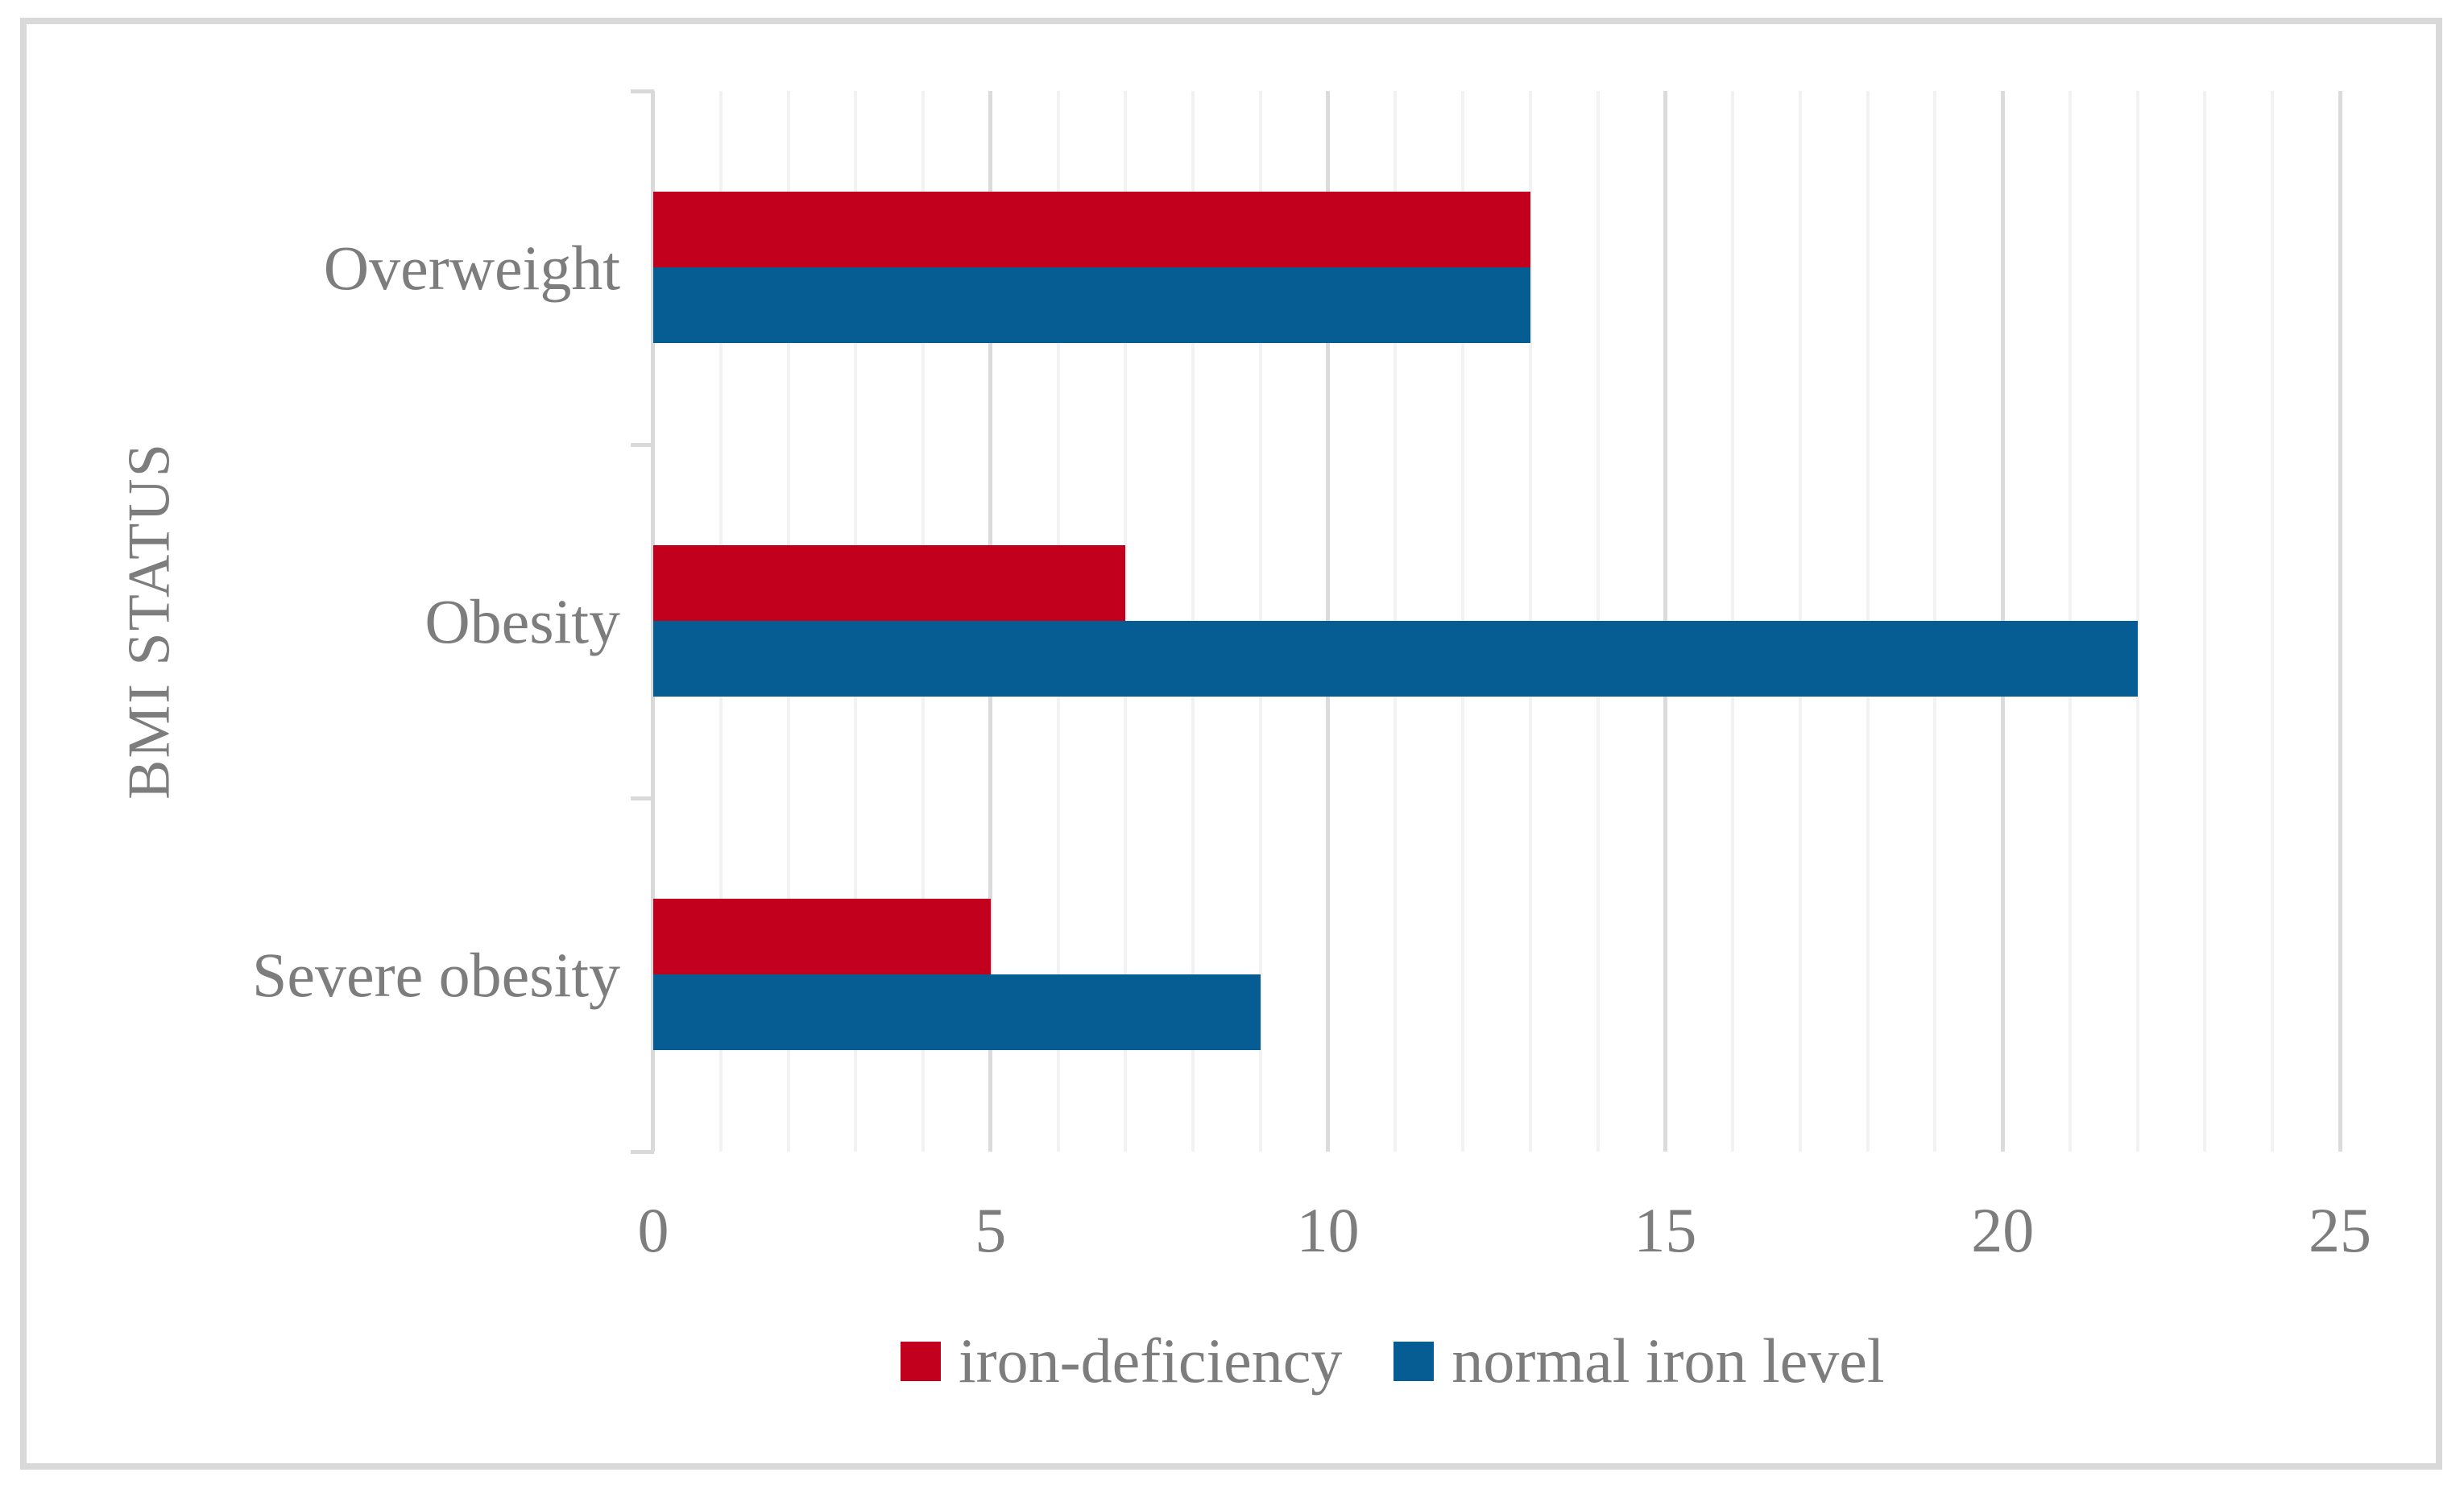 The width and height of the screenshot is (2464, 1489). What do you see at coordinates (991, 1230) in the screenshot?
I see `x-axis-tick-label: 5` at bounding box center [991, 1230].